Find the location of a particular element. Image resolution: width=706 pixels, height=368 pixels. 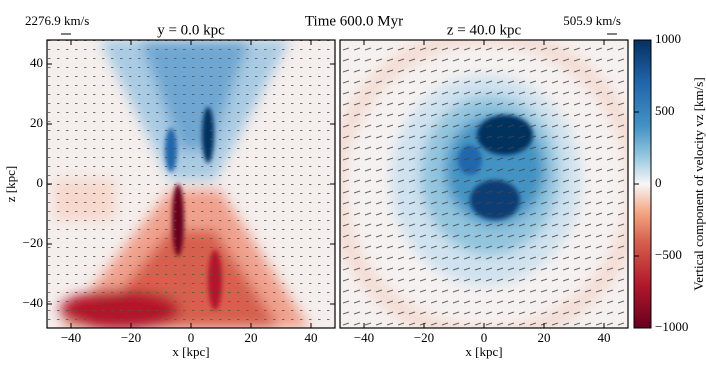

arrow-scale-label: 505.9 km/s is located at coordinates (592, 20).